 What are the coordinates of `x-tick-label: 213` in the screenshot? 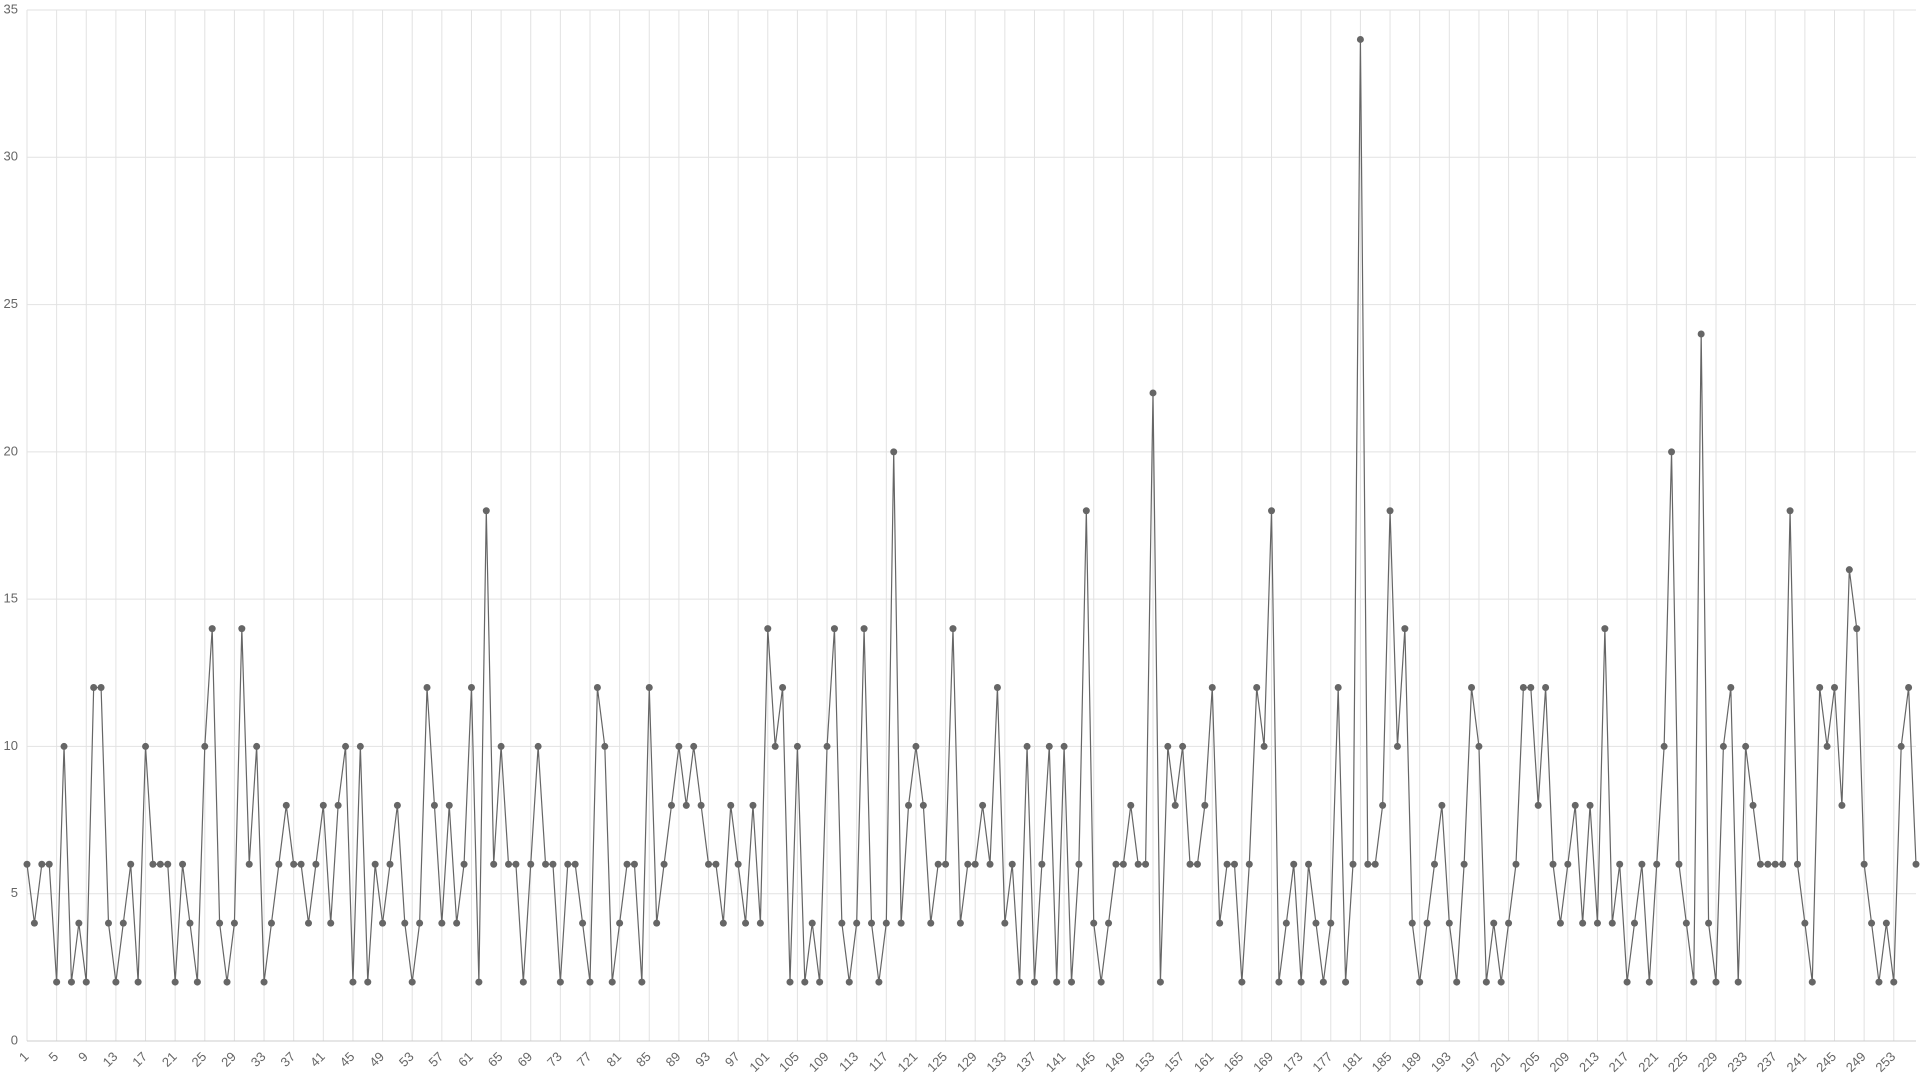 It's located at (1589, 1062).